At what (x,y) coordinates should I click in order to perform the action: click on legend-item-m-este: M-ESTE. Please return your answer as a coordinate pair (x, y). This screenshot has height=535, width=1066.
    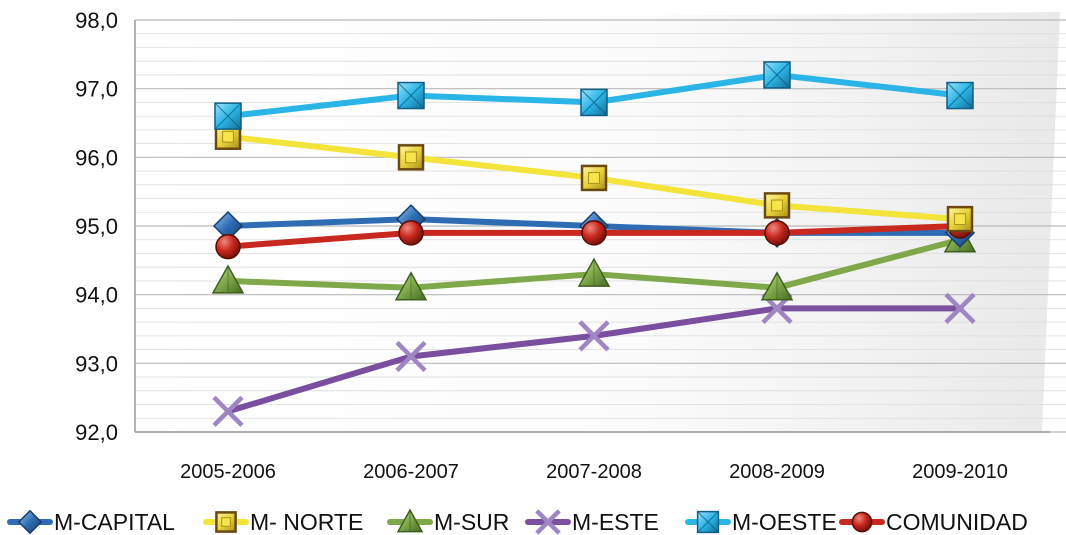
    Looking at the image, I should click on (592, 522).